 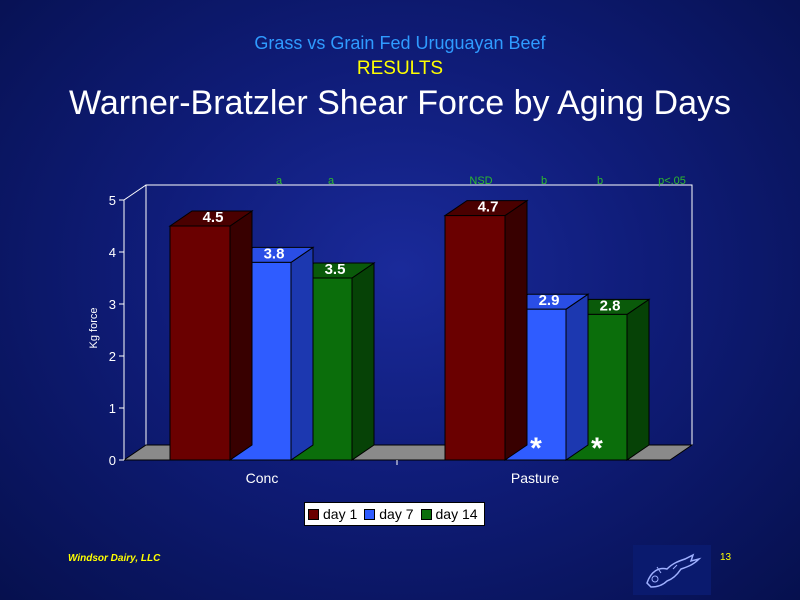 I want to click on legend-swatch-day7, so click(x=370, y=514).